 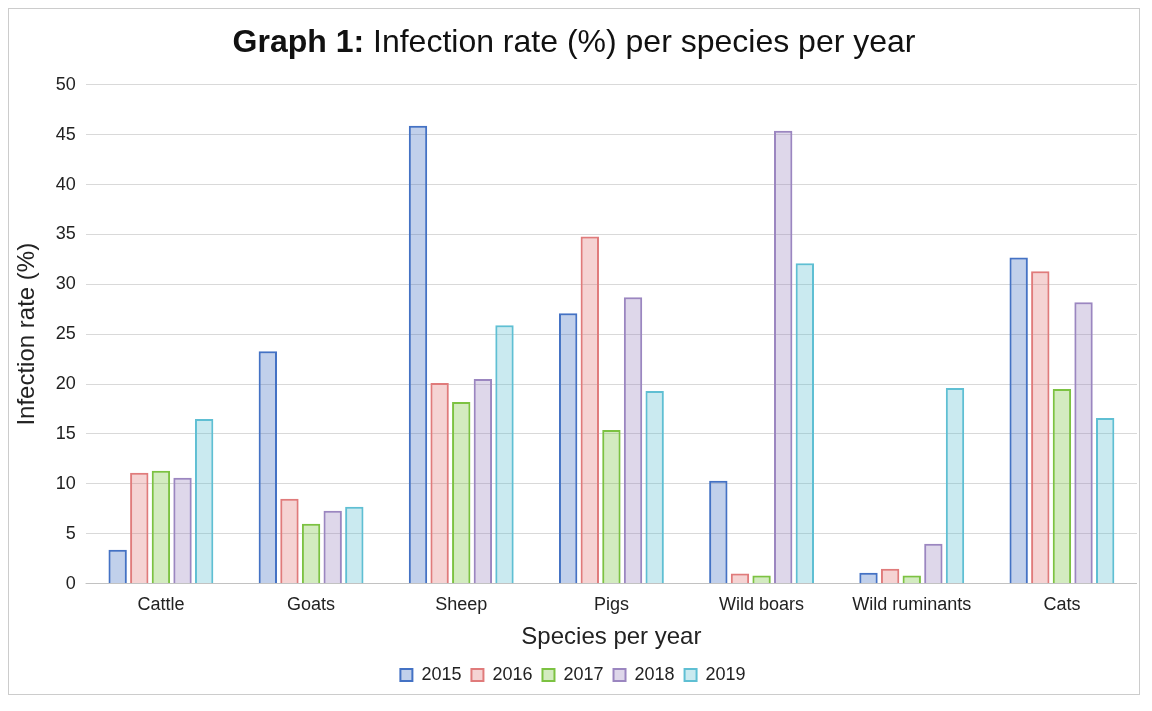 What do you see at coordinates (654, 673) in the screenshot?
I see `legend-label: 2018` at bounding box center [654, 673].